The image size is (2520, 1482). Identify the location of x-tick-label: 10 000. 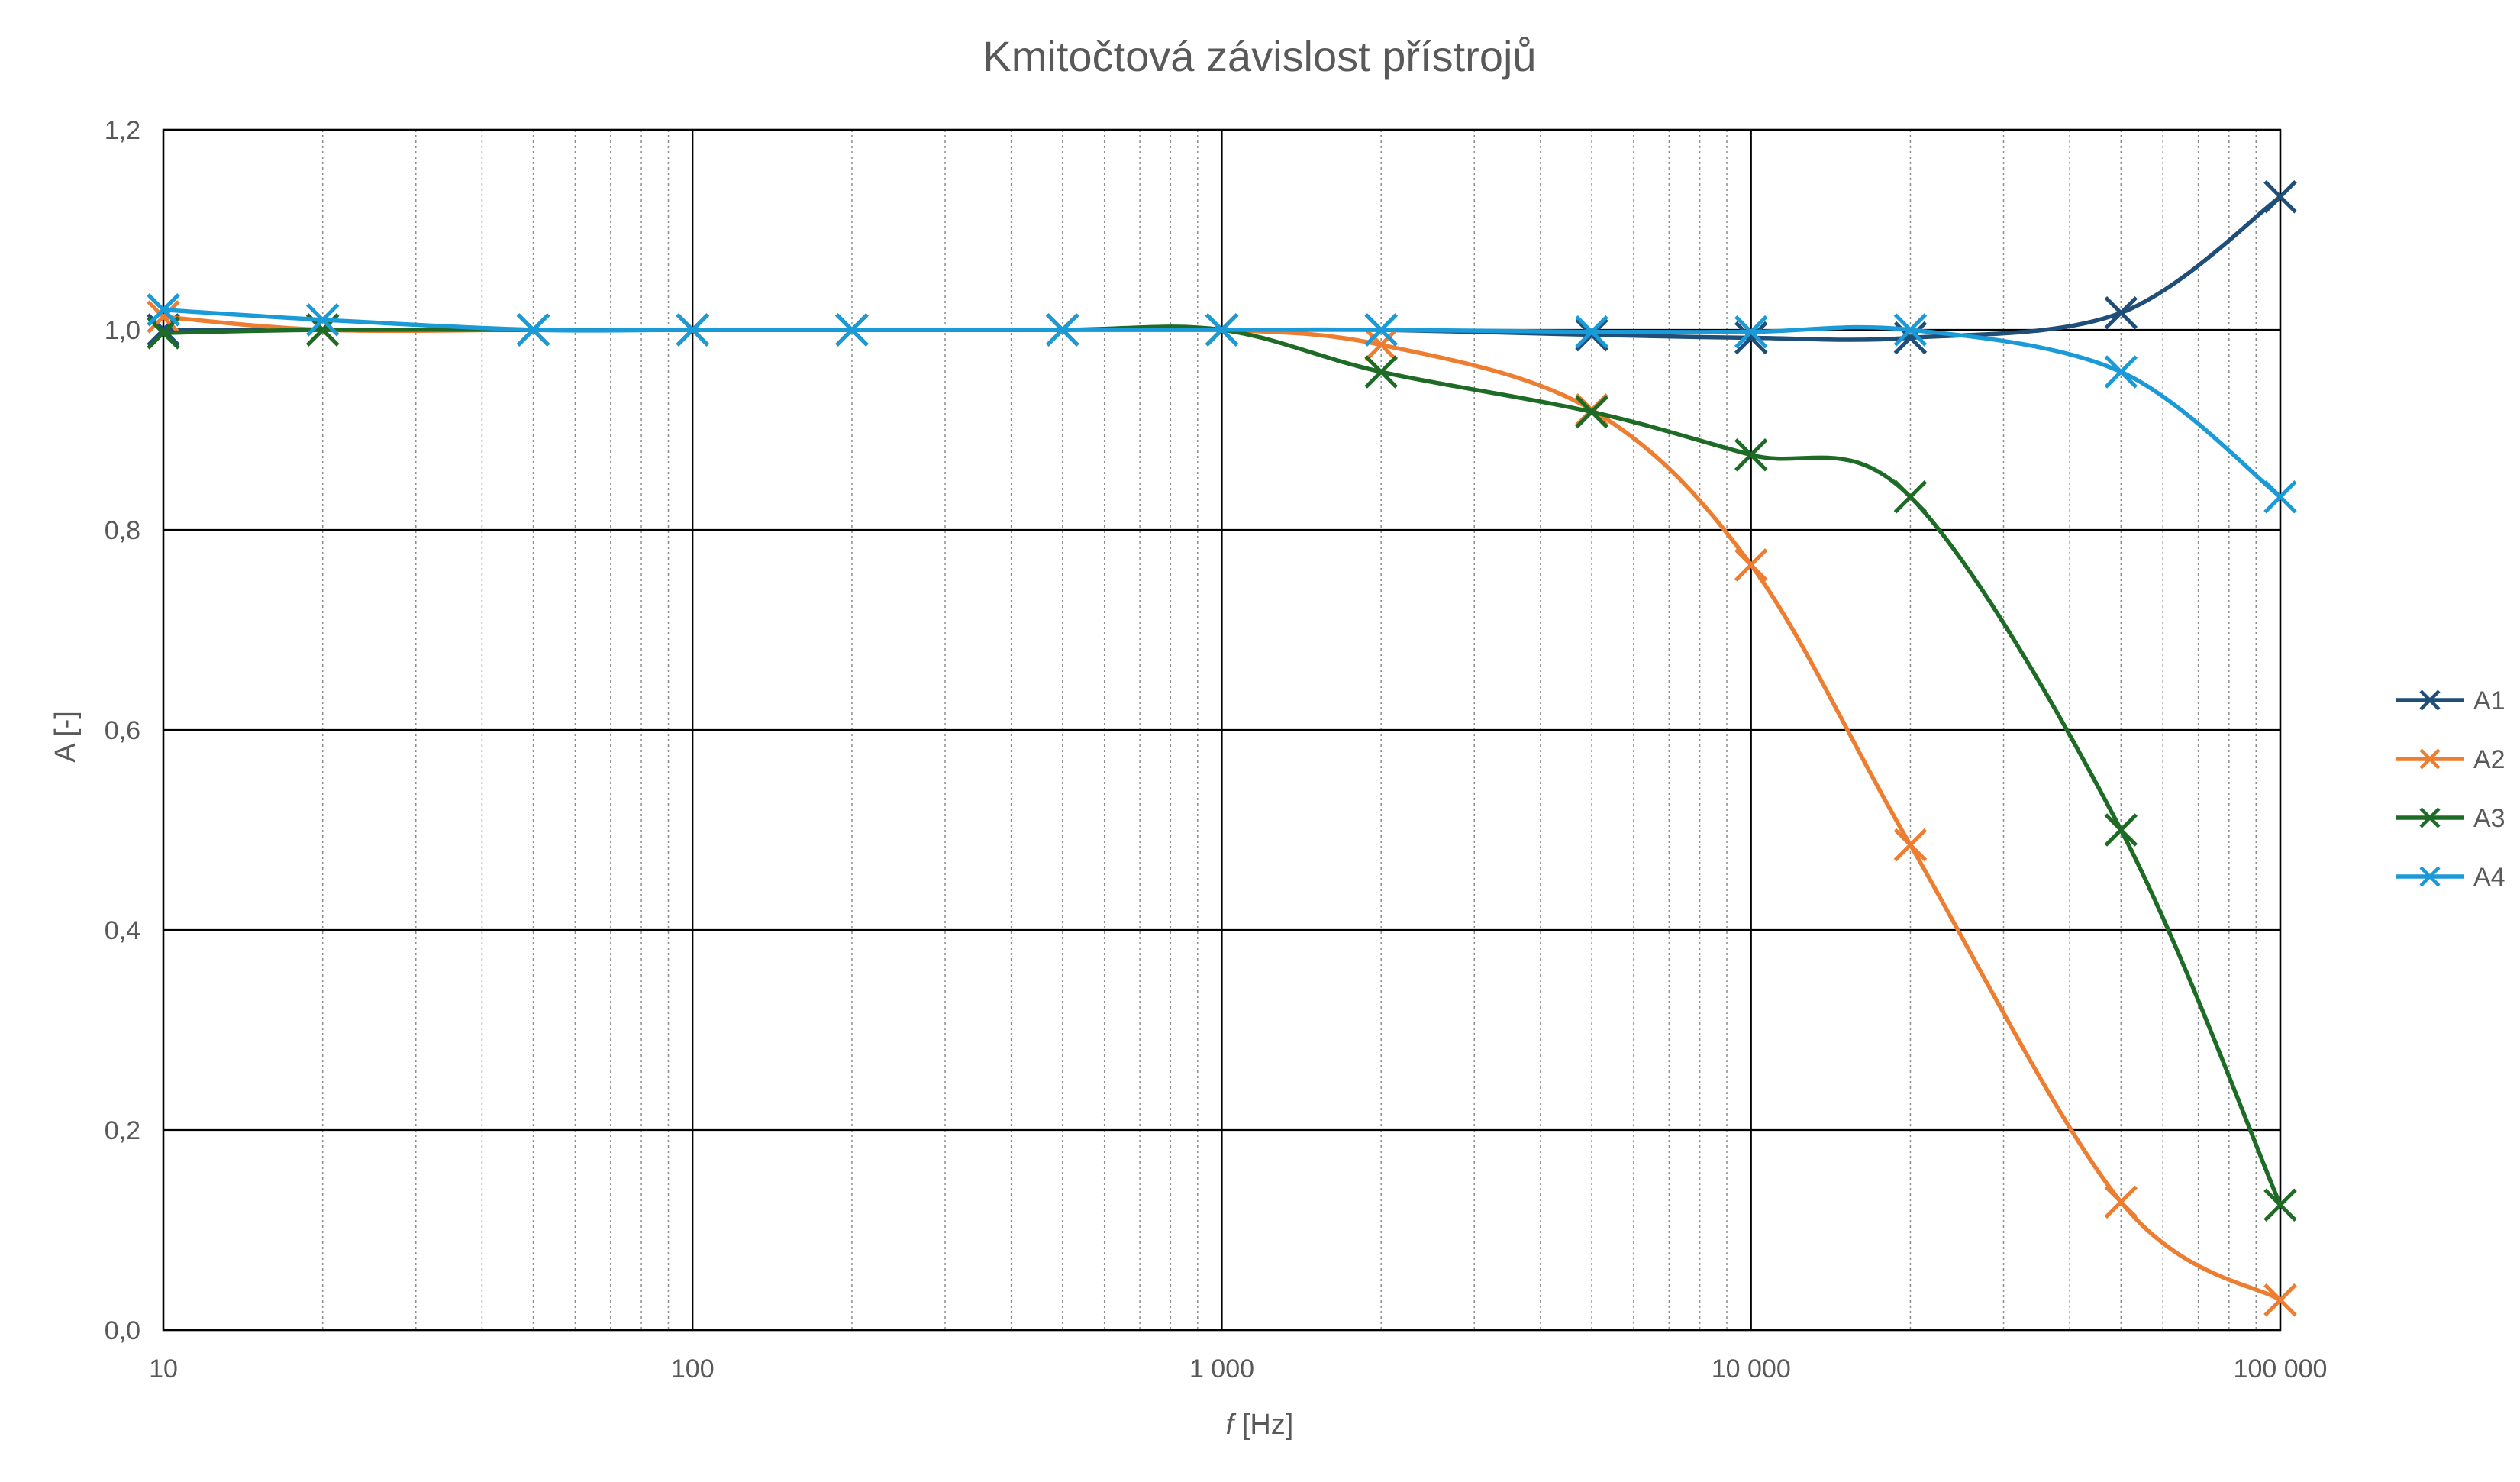
(1751, 1369).